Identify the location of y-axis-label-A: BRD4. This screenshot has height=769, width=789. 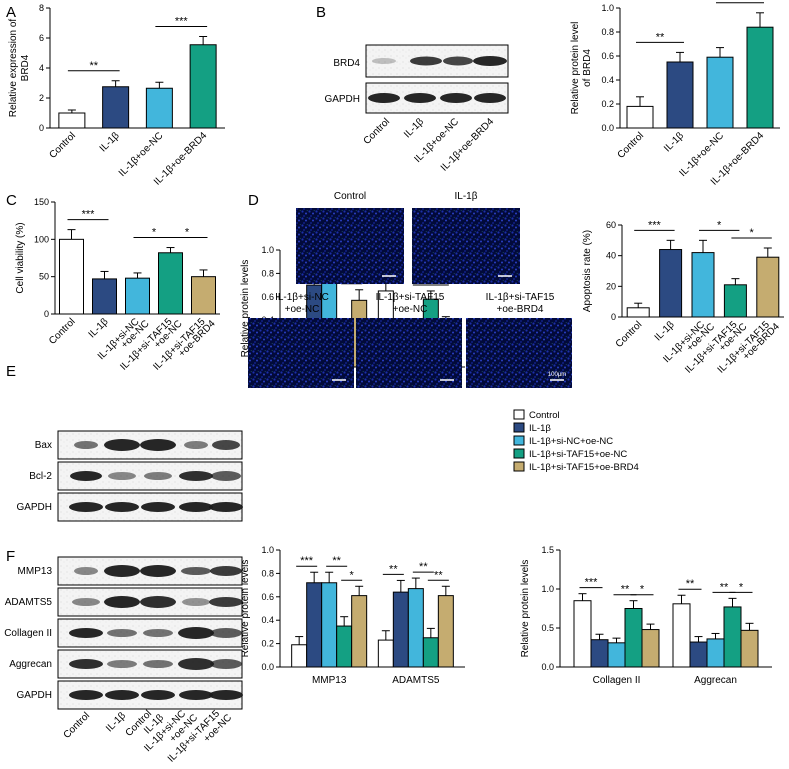
(25, 67).